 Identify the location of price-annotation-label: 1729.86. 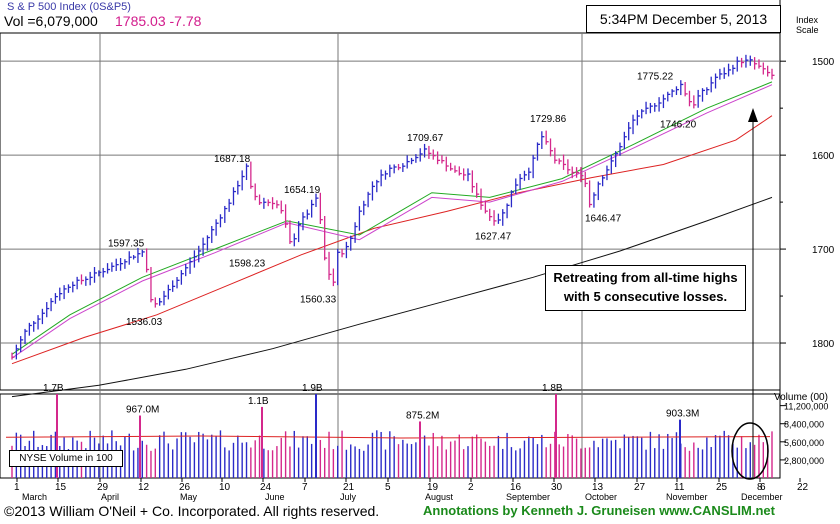
(548, 119).